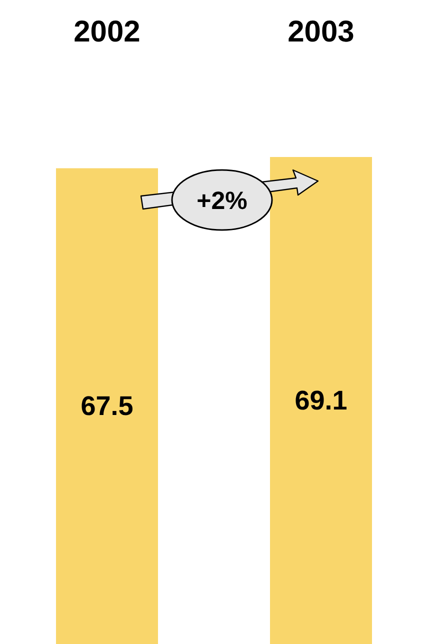 The width and height of the screenshot is (428, 644). What do you see at coordinates (222, 201) in the screenshot?
I see `annotation: +2%` at bounding box center [222, 201].